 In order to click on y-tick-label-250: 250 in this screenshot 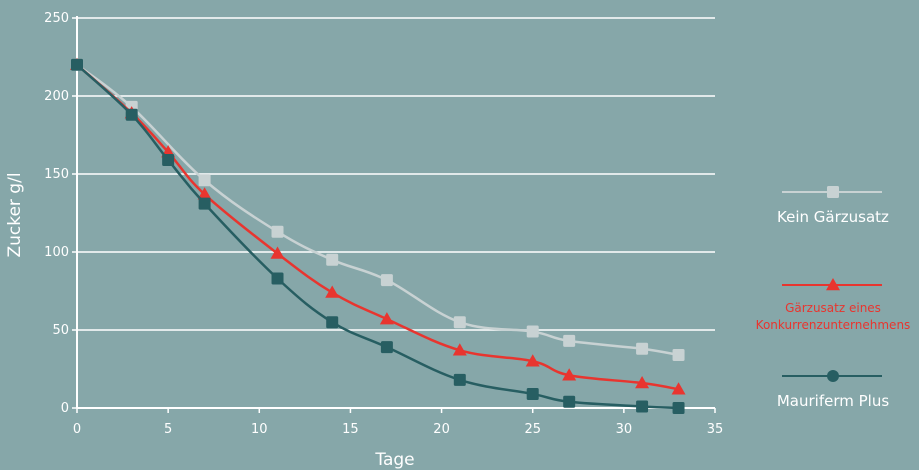, I will do `click(56, 18)`.